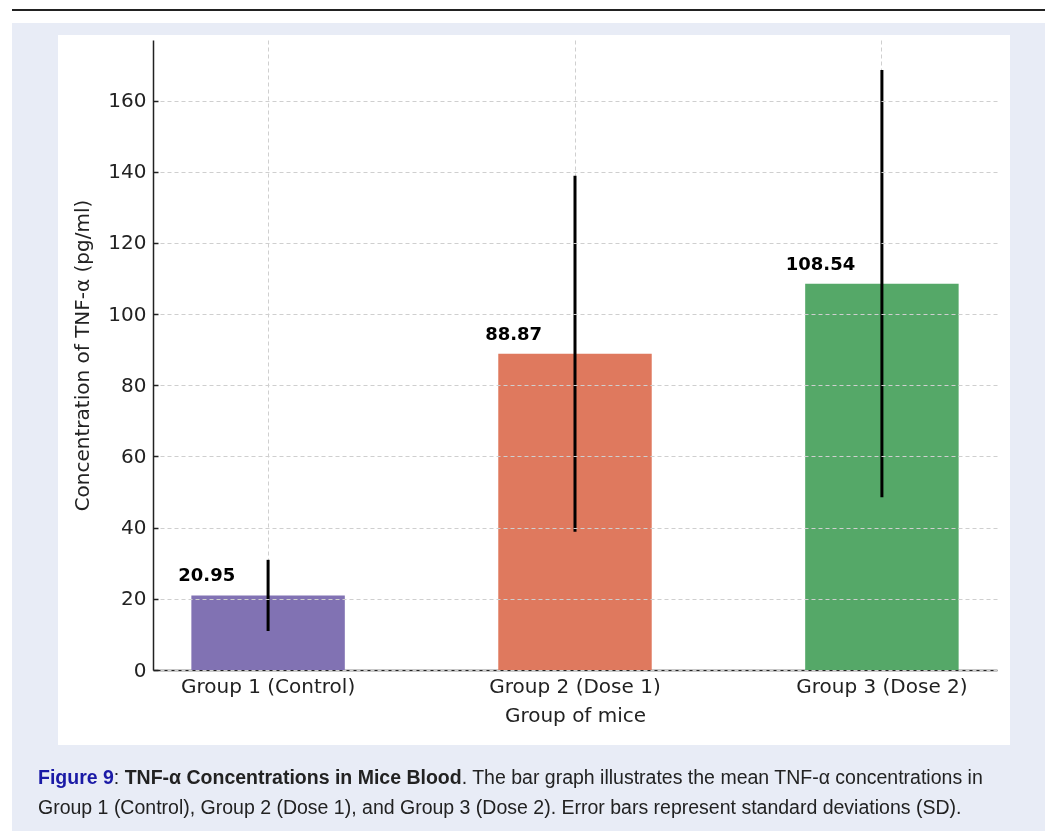 The image size is (1060, 831). What do you see at coordinates (134, 455) in the screenshot?
I see `y-tick-label: 60` at bounding box center [134, 455].